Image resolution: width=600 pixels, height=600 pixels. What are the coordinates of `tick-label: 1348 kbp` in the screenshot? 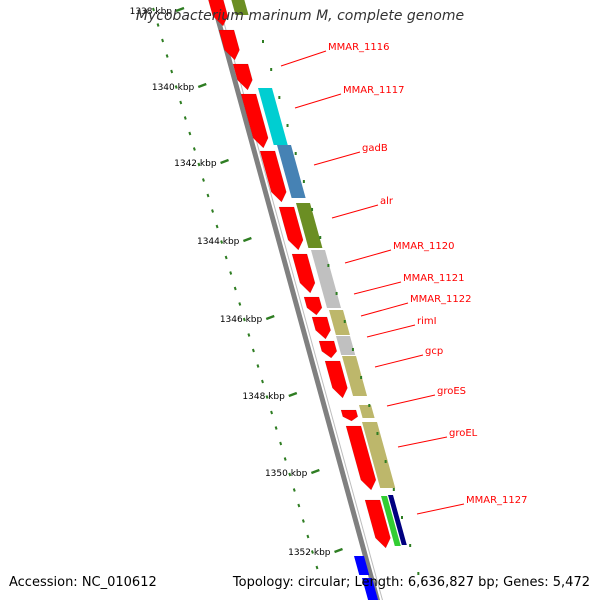 It's located at (263, 397).